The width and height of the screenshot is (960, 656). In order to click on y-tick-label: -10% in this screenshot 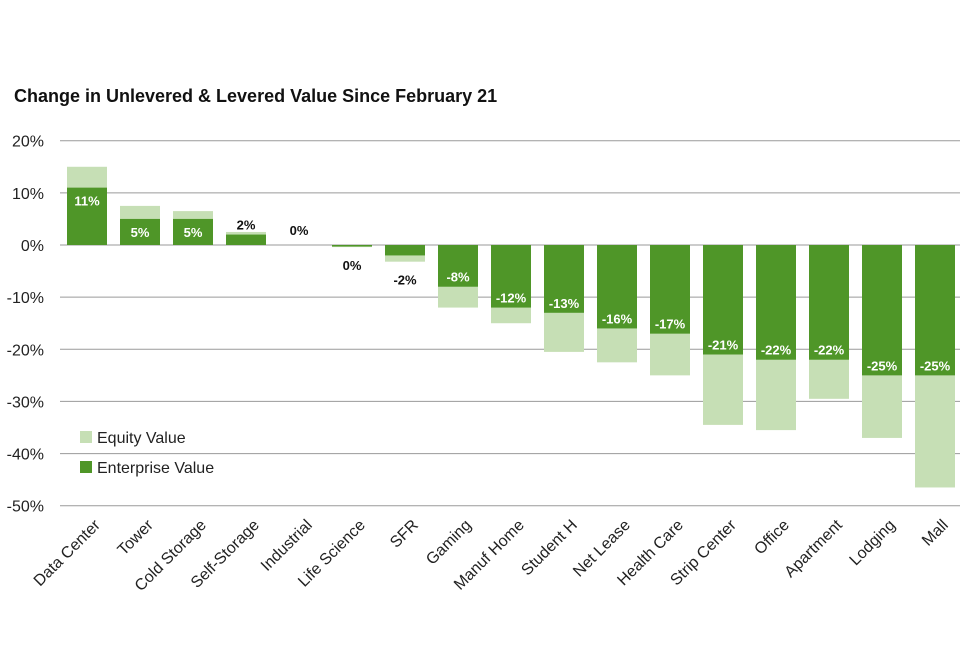, I will do `click(25, 298)`.